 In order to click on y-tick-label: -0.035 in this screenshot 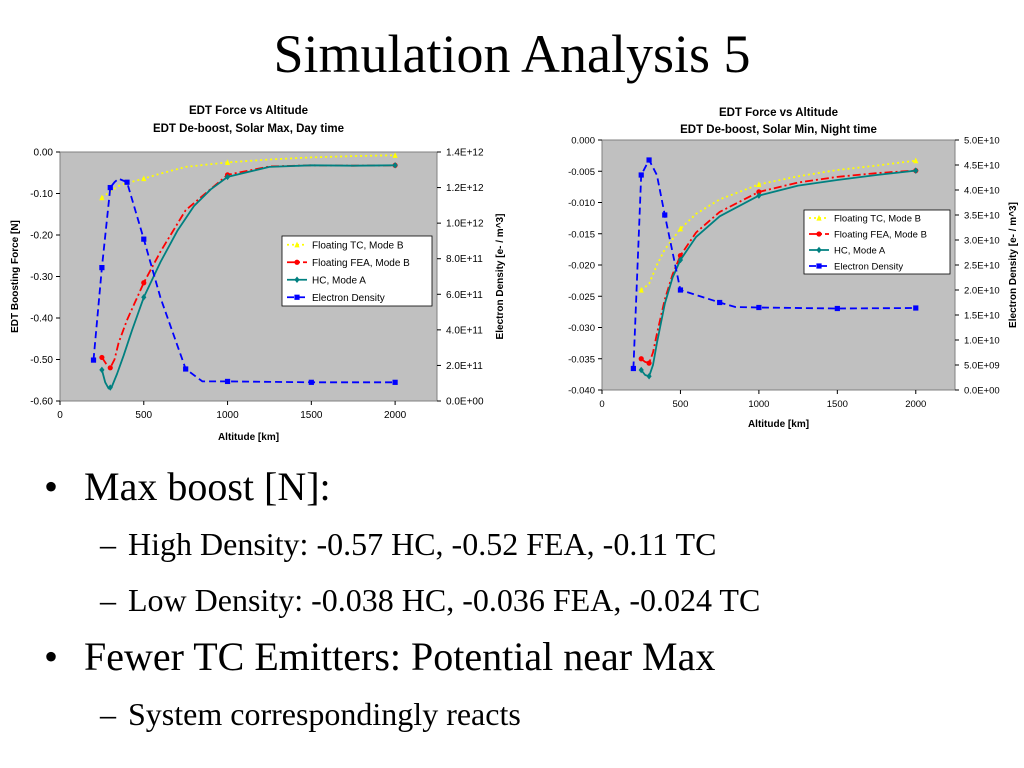, I will do `click(581, 359)`.